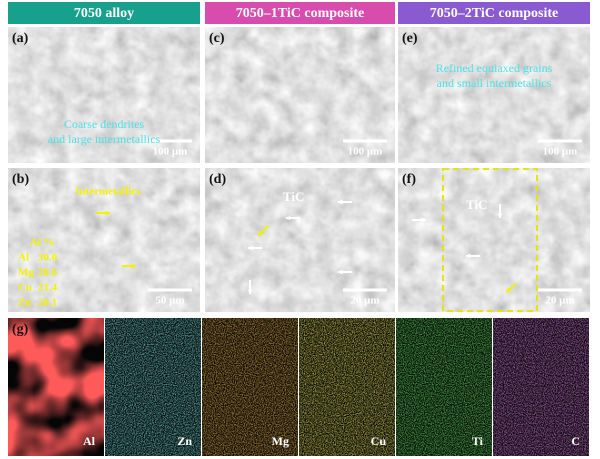  What do you see at coordinates (217, 38) in the screenshot?
I see `panel-label: (c)` at bounding box center [217, 38].